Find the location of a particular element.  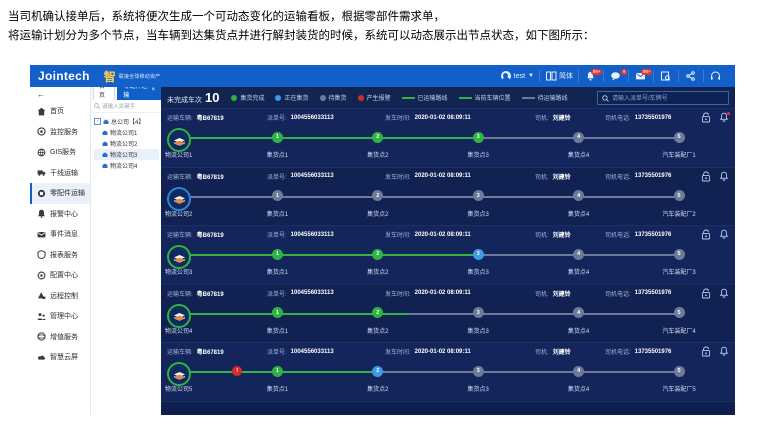

sidebar-item-11: 管理中心 is located at coordinates (60, 316).